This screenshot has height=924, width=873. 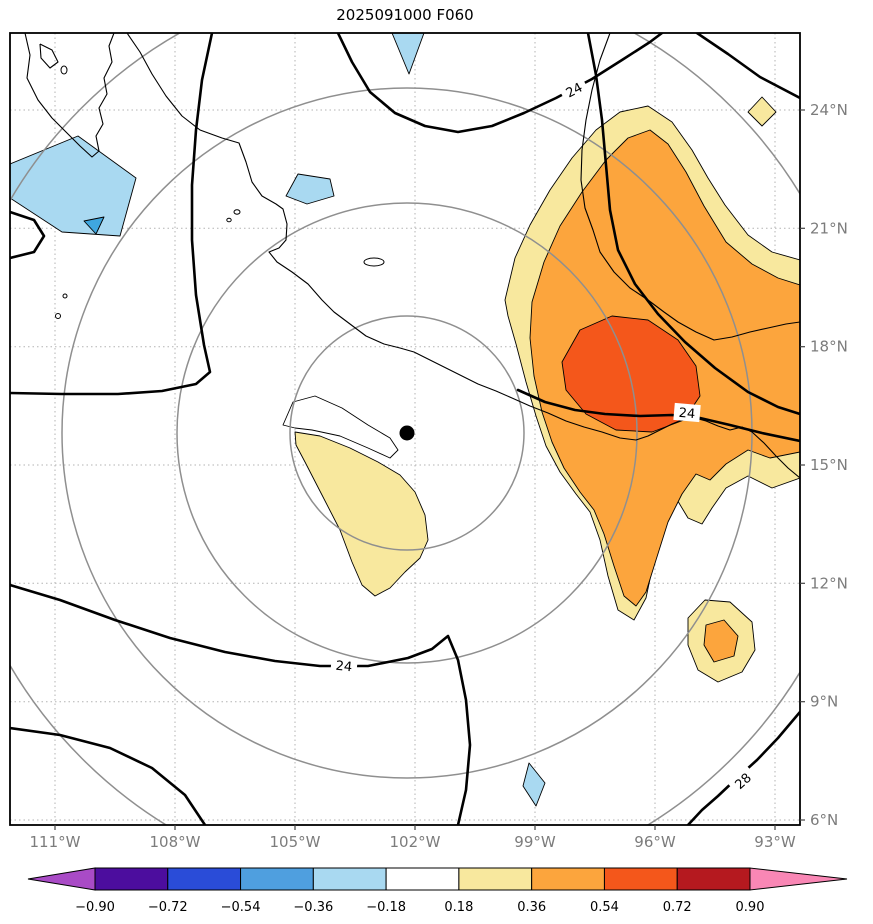 I want to click on y-tick-label: 24°N, so click(x=829, y=110).